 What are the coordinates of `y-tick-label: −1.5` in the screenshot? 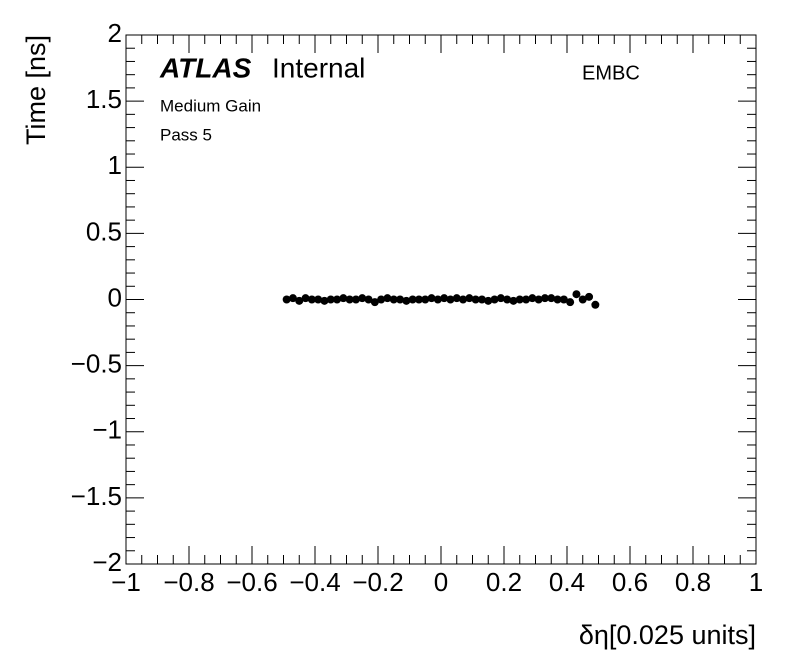 It's located at (96, 496).